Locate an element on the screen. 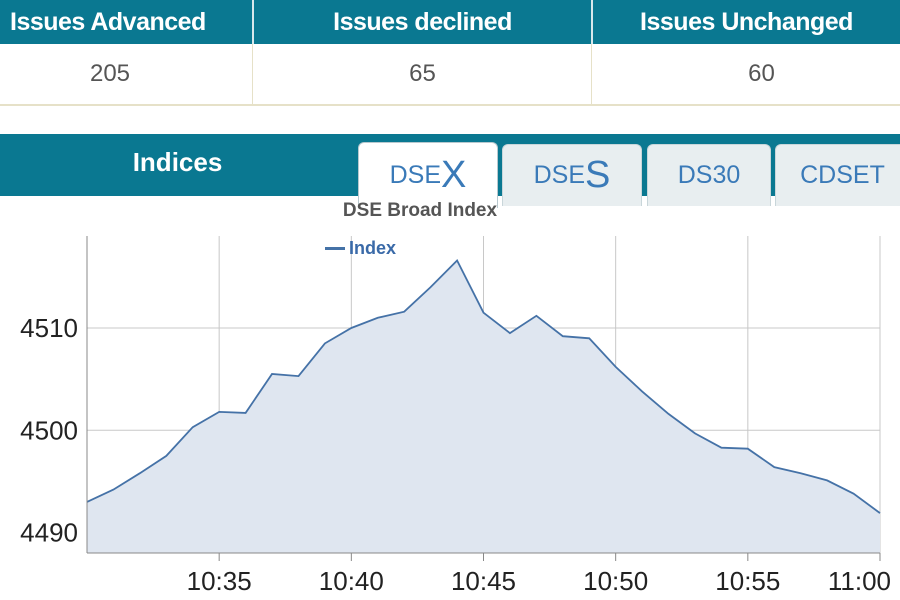 Image resolution: width=900 pixels, height=600 pixels. tab-cdset: CDSET is located at coordinates (837, 175).